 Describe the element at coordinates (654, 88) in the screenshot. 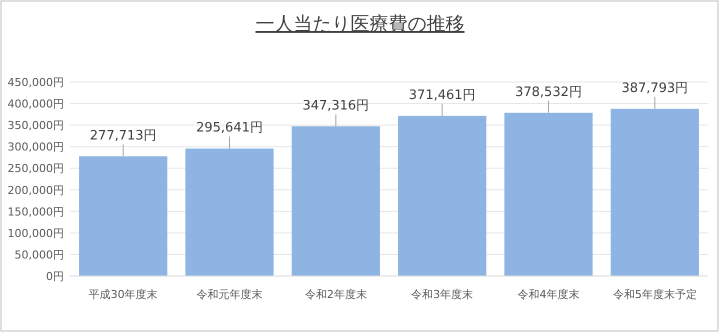

I see `data-label: 387,793円` at that location.